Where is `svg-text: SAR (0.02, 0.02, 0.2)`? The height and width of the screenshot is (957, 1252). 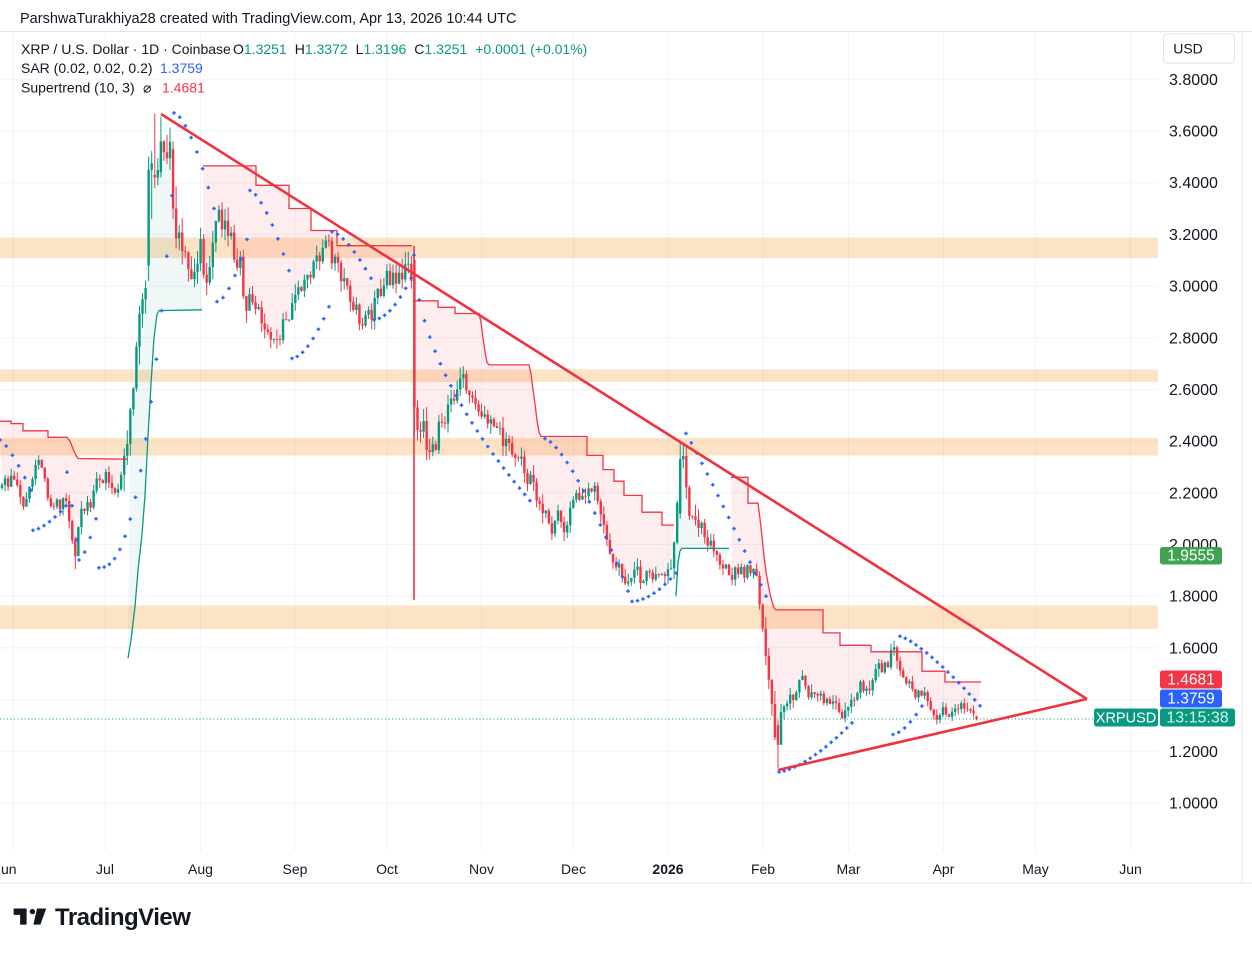
svg-text: SAR (0.02, 0.02, 0.2) is located at coordinates (87, 68).